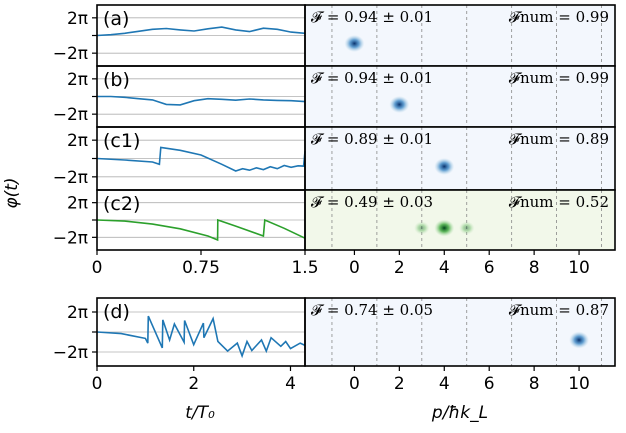  What do you see at coordinates (372, 139) in the screenshot?
I see `fidelity-text: 𝓕 = 0.89 ± 0.01` at bounding box center [372, 139].